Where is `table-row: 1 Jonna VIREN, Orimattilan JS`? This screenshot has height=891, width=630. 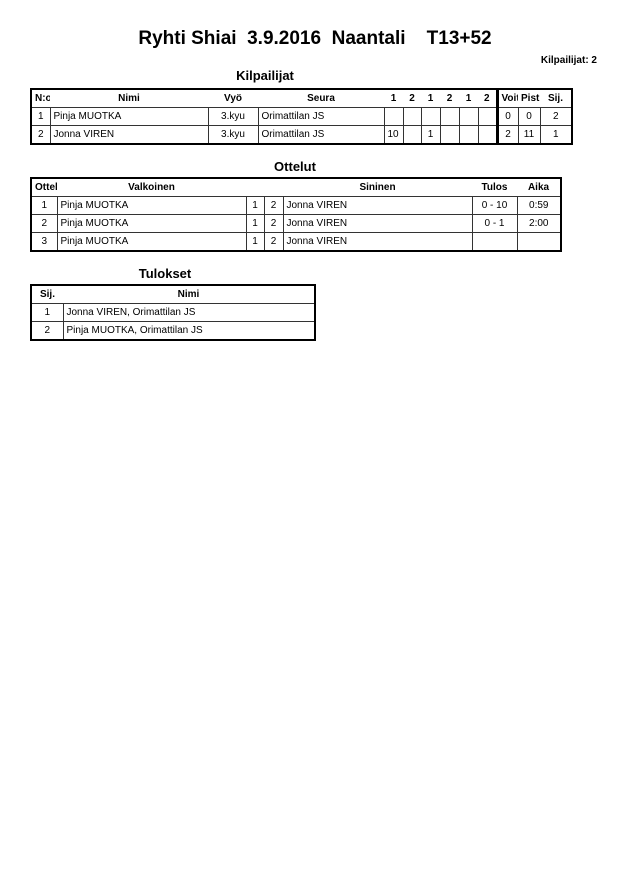 table-row: 1 Jonna VIREN, Orimattilan JS is located at coordinates (173, 312).